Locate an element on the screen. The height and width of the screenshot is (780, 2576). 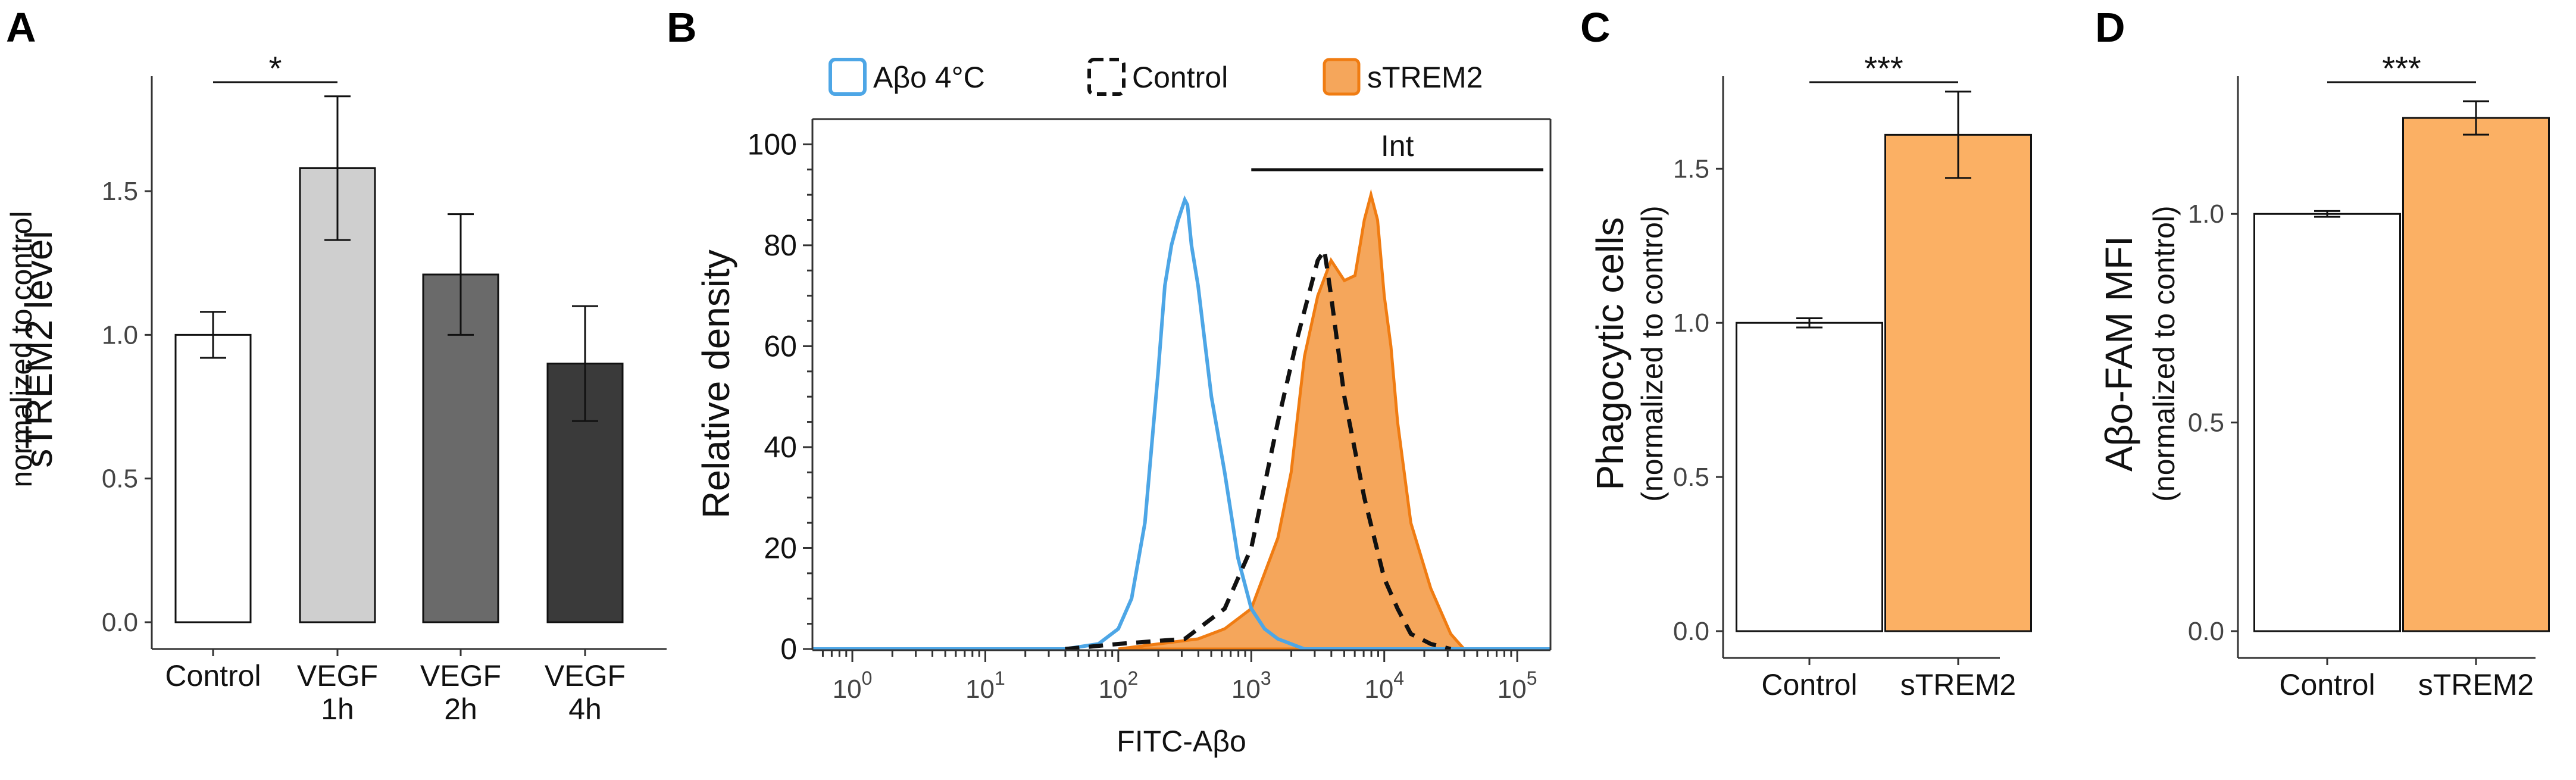
x-tick-label-line: 4h is located at coordinates (585, 709).